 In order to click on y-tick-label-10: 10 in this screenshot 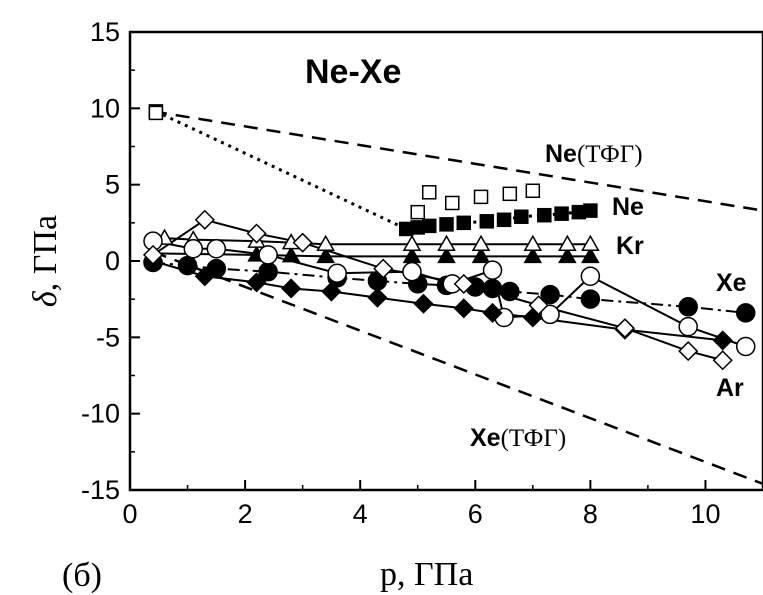, I will do `click(105, 108)`.